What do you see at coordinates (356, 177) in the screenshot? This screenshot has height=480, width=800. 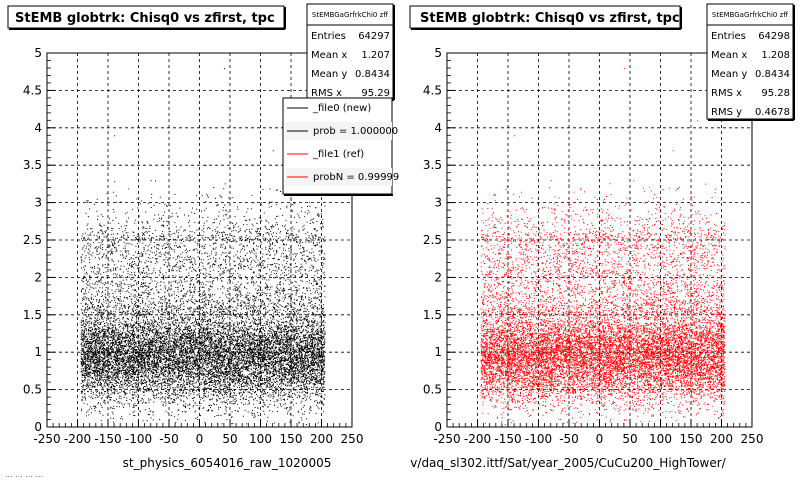 I see `legend-entry-label: probN = 0.99999` at bounding box center [356, 177].